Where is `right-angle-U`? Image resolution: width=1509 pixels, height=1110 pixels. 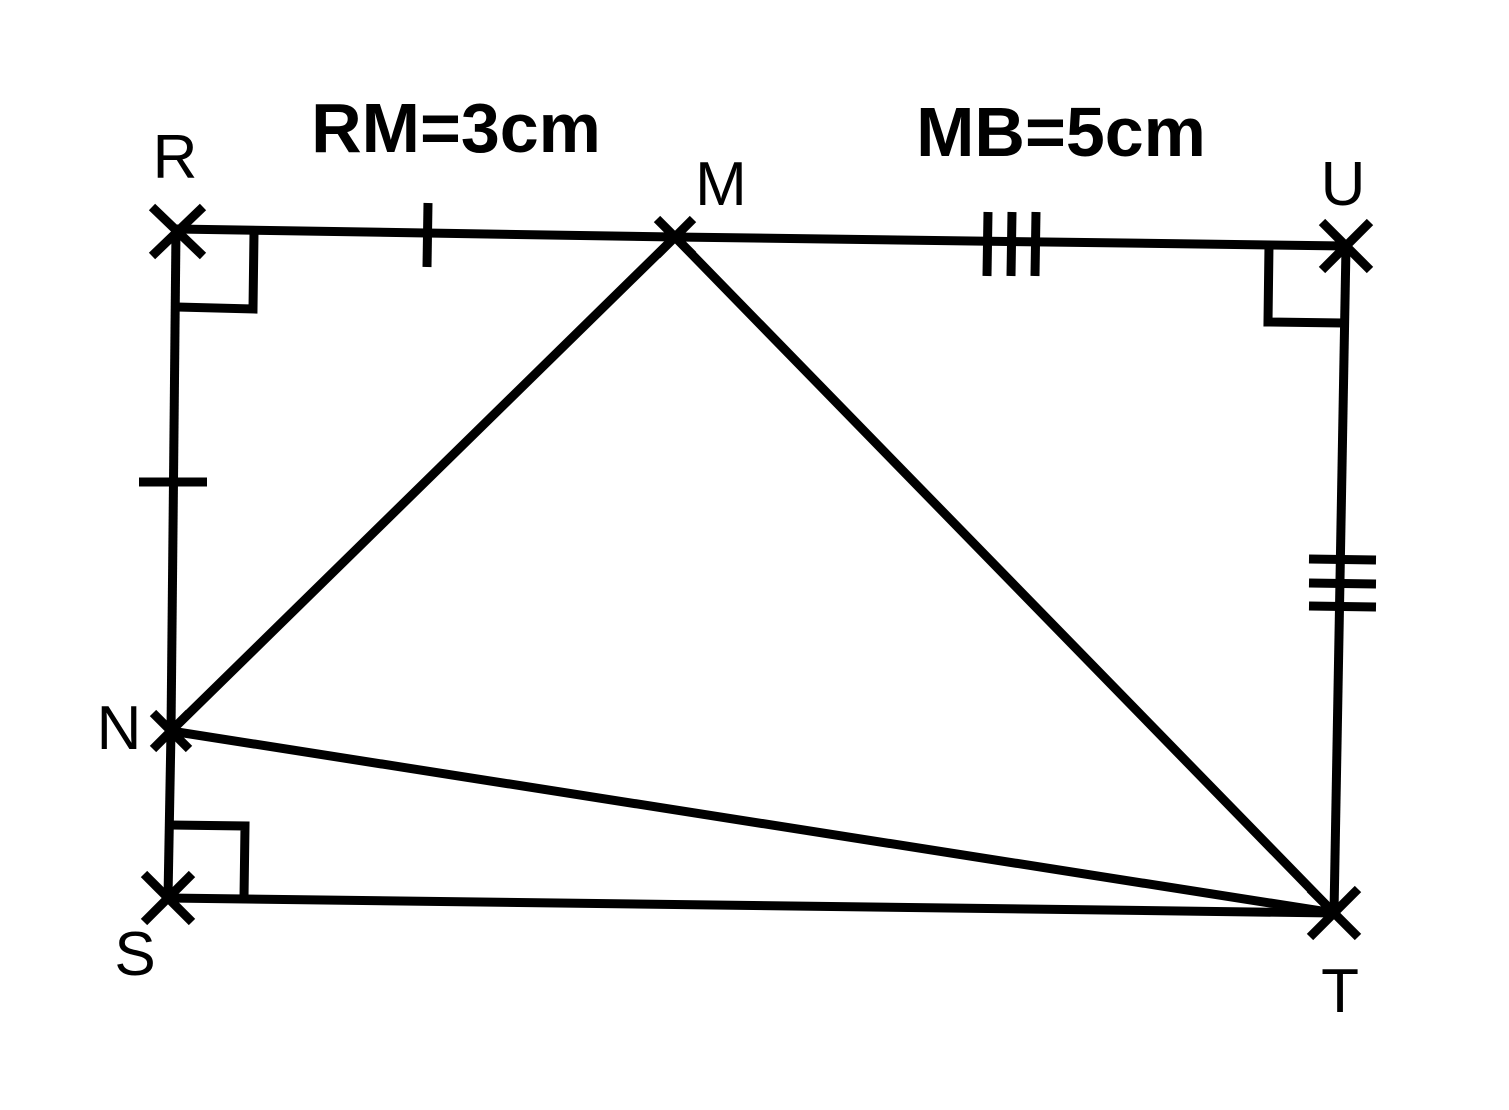
right-angle-U is located at coordinates (1303, 286).